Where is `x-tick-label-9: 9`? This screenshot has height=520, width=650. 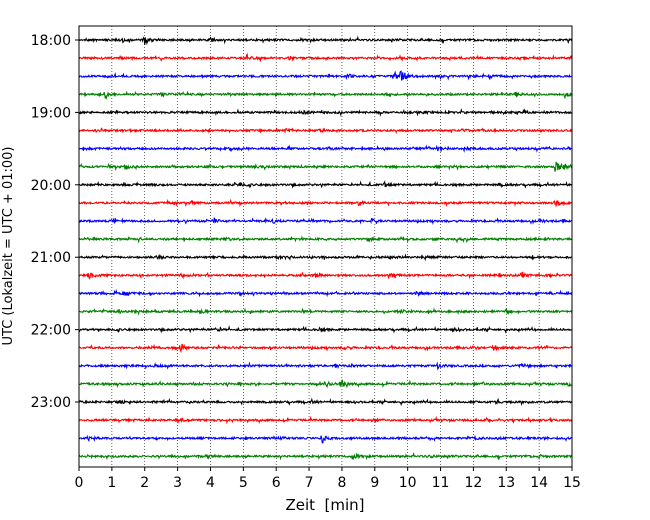 x-tick-label-9: 9 is located at coordinates (374, 483).